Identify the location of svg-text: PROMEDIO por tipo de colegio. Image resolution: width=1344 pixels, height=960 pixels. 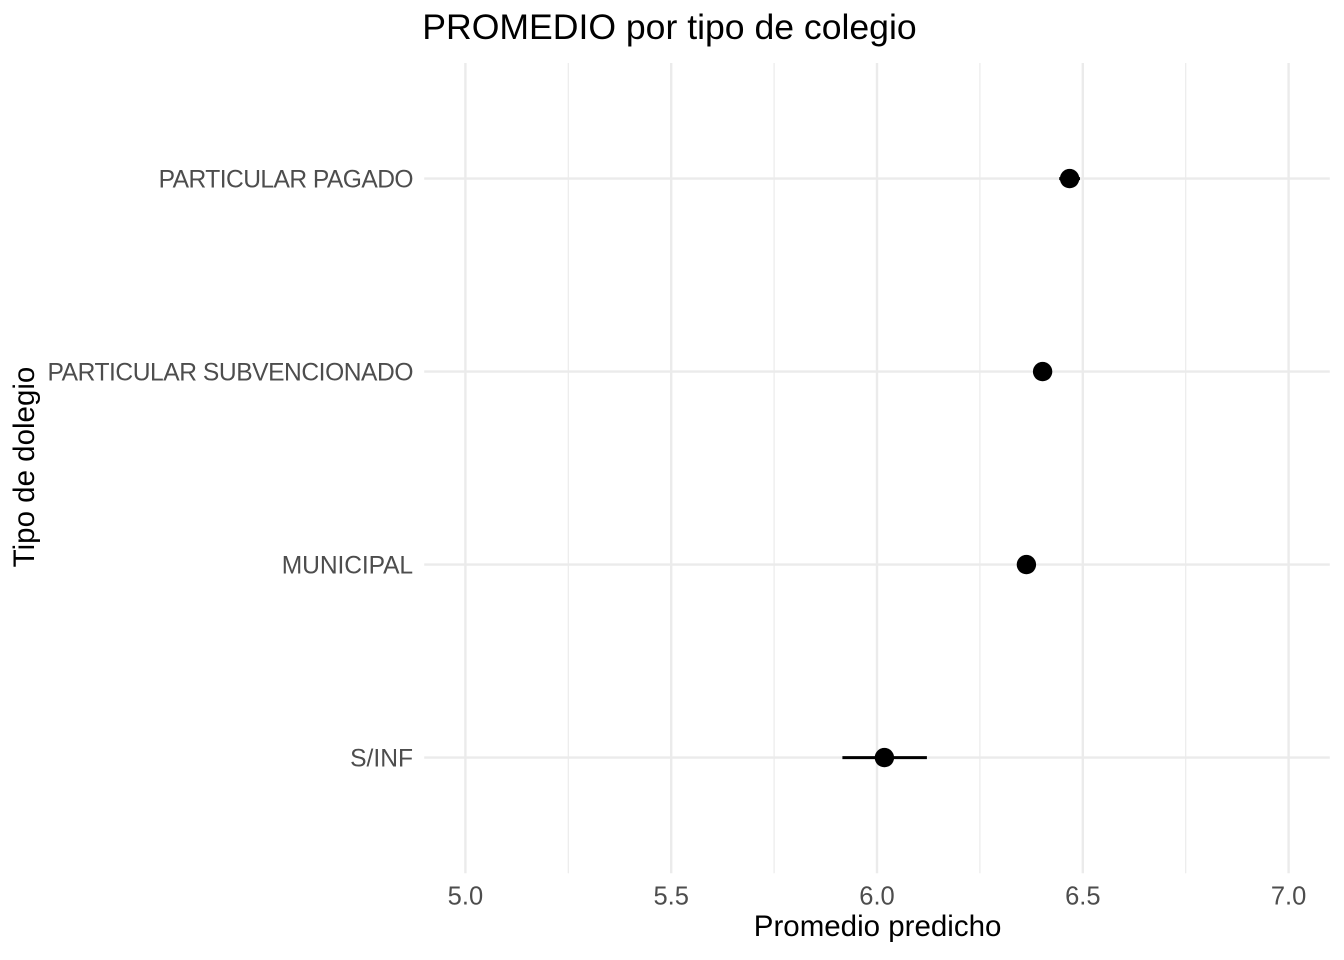
(669, 27).